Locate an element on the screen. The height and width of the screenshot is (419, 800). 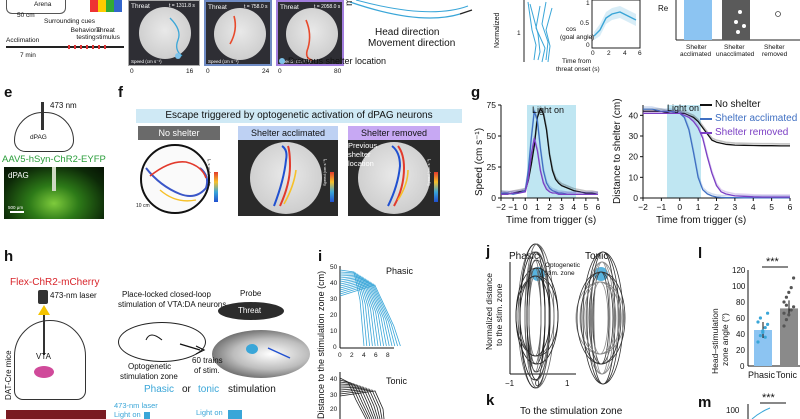
l-ytick-0: 0 is located at coordinates (742, 366).